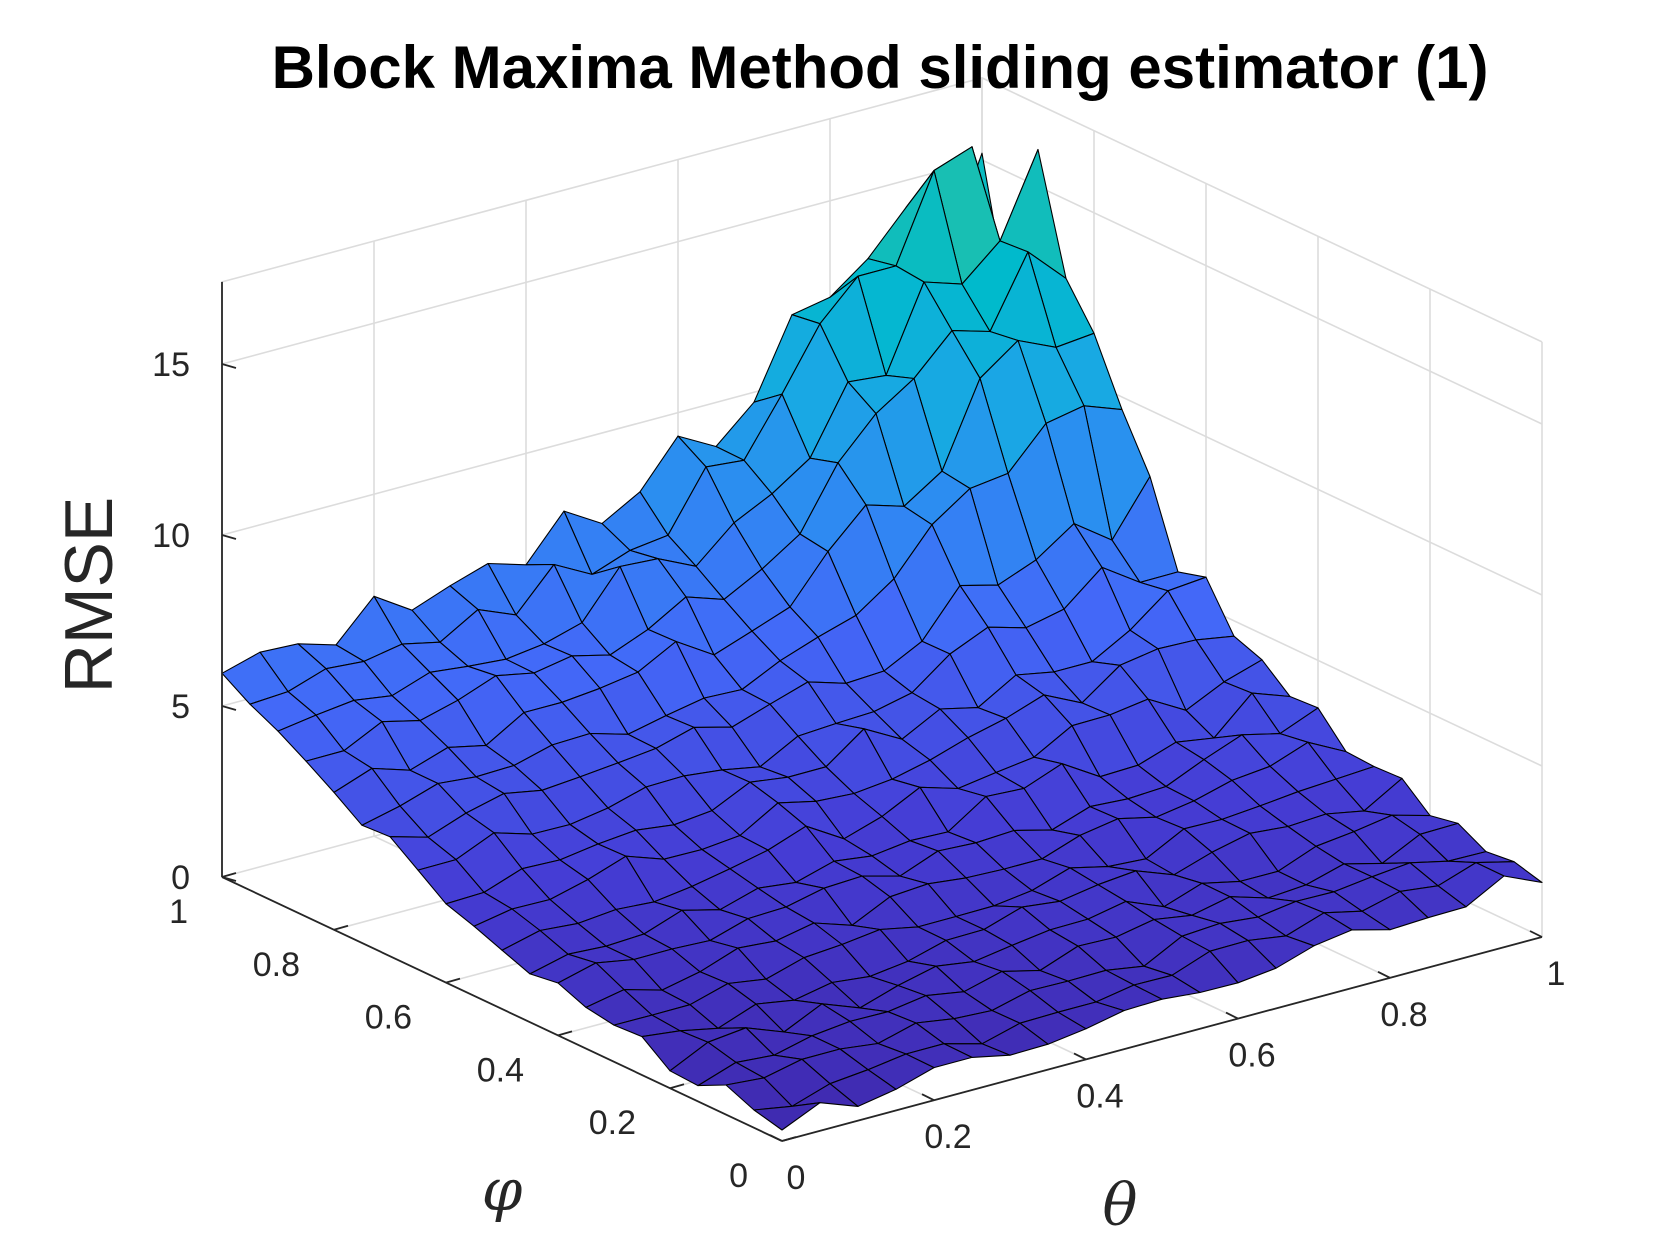 This screenshot has width=1680, height=1260. I want to click on theta-tick-label: 0.4, so click(1099, 1096).